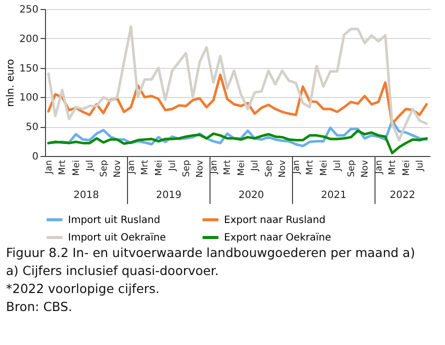 The width and height of the screenshot is (445, 345). I want to click on y-axis-title: mln. euro, so click(10, 83).